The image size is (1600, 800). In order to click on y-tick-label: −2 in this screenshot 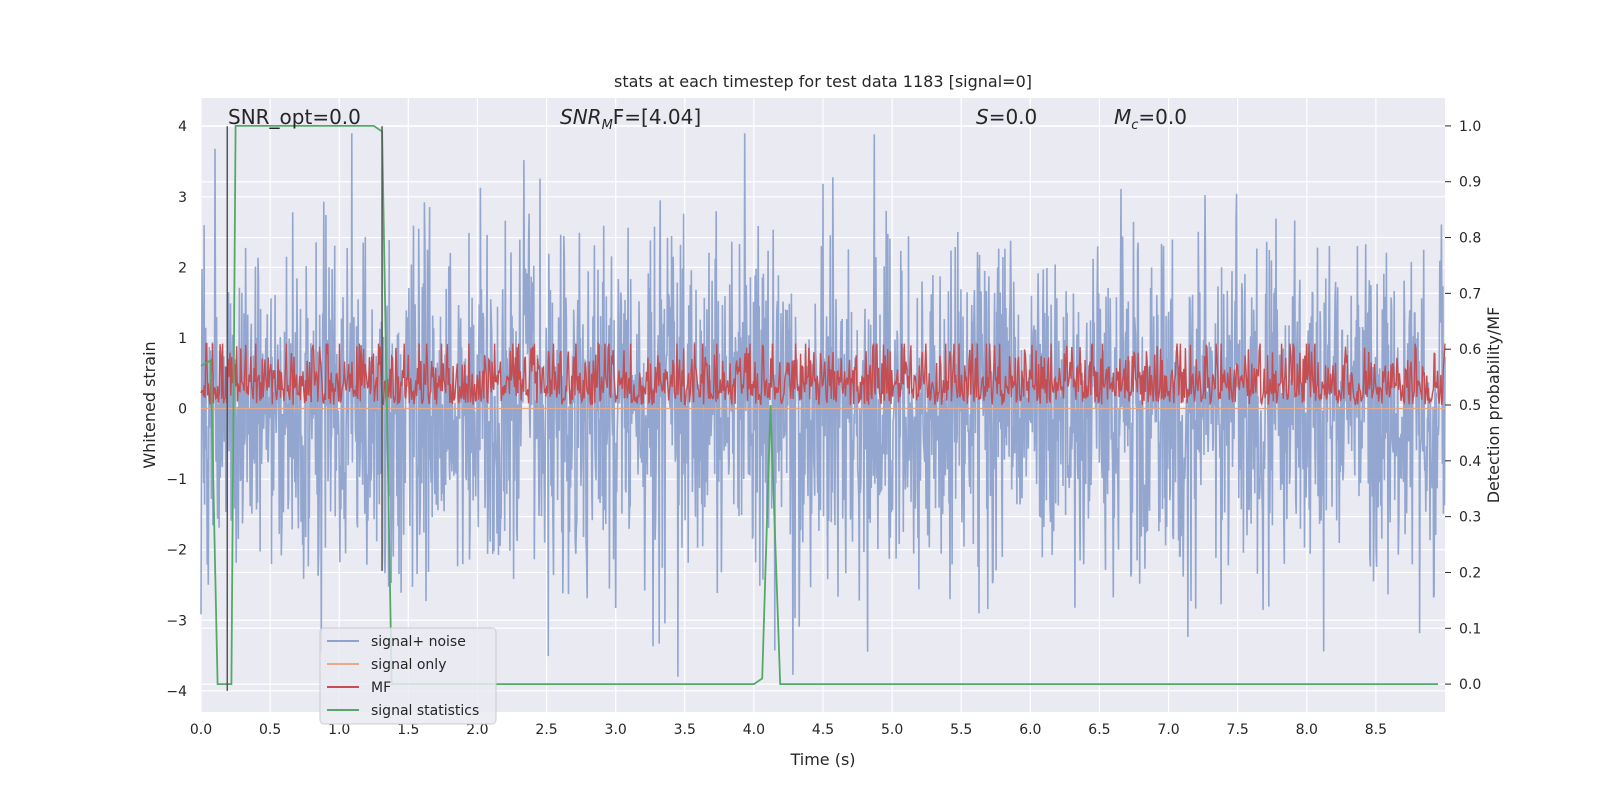, I will do `click(176, 551)`.